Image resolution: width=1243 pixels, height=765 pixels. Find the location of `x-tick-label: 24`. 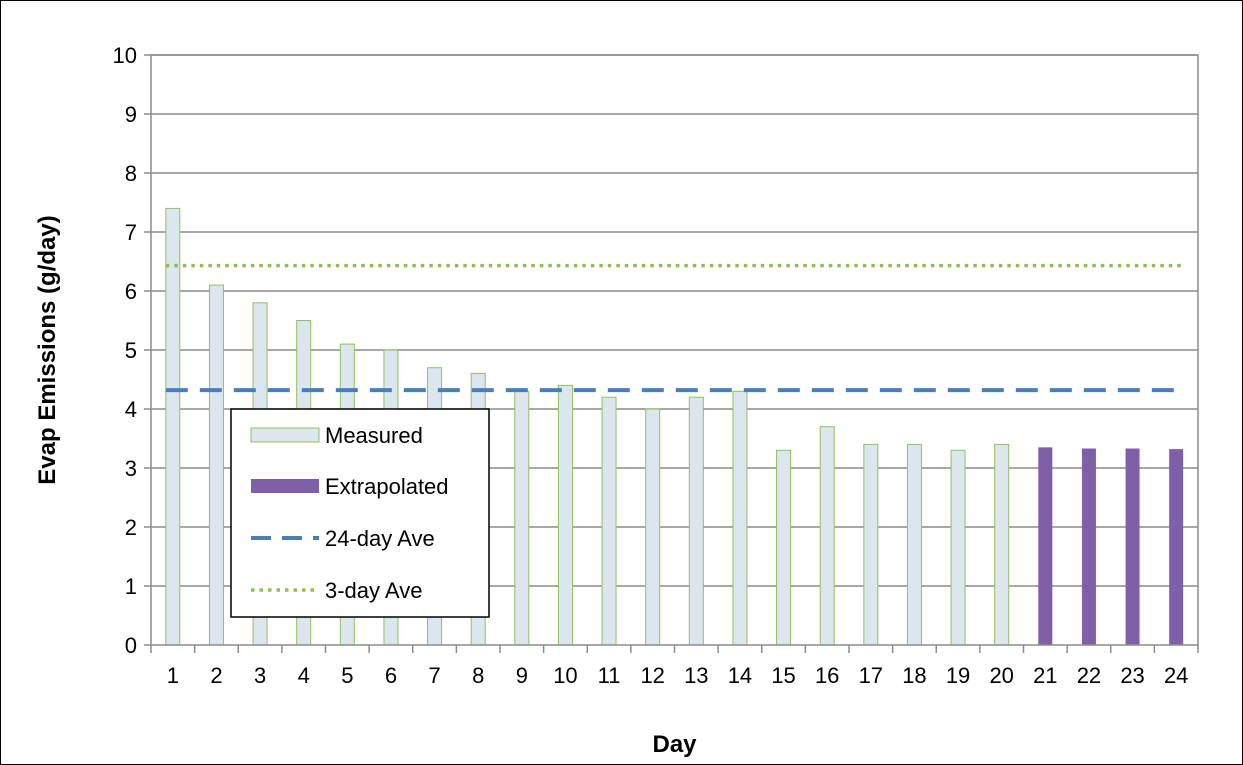

x-tick-label: 24 is located at coordinates (1176, 675).